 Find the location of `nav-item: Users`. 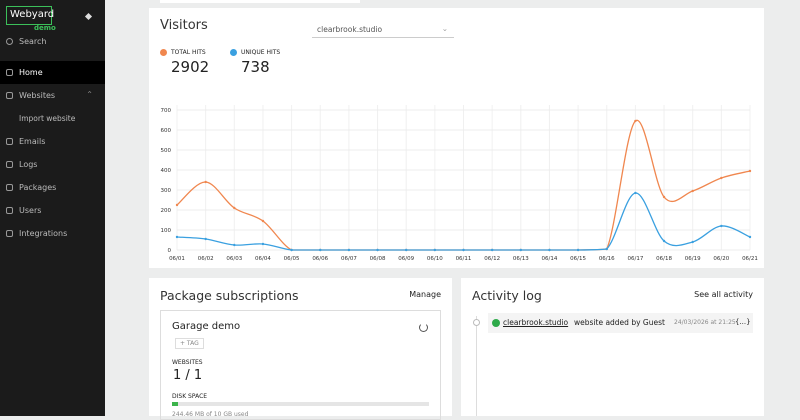

nav-item: Users is located at coordinates (52, 210).